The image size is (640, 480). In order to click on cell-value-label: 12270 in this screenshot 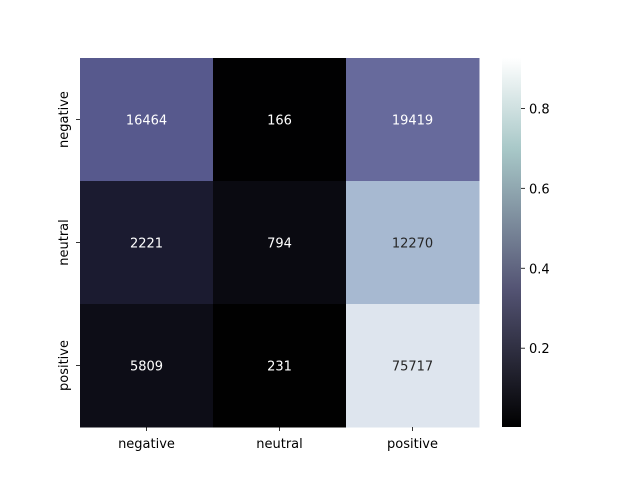, I will do `click(412, 244)`.